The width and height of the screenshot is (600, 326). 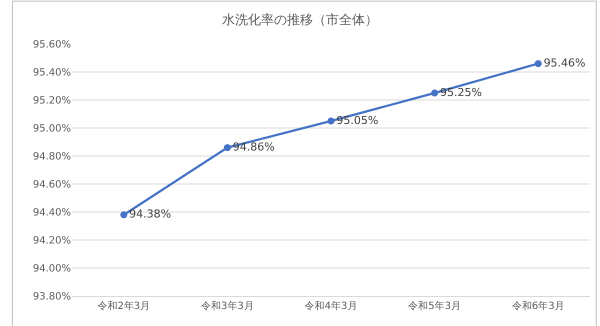 What do you see at coordinates (51, 157) in the screenshot?
I see `y-tick-label: 94.80%` at bounding box center [51, 157].